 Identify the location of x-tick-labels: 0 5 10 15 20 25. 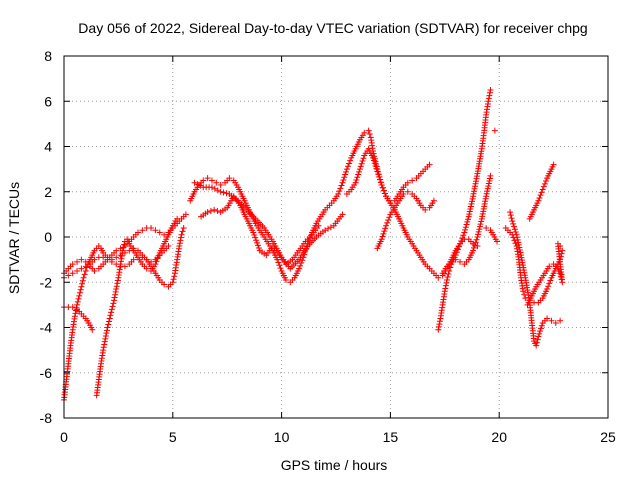
(338, 437).